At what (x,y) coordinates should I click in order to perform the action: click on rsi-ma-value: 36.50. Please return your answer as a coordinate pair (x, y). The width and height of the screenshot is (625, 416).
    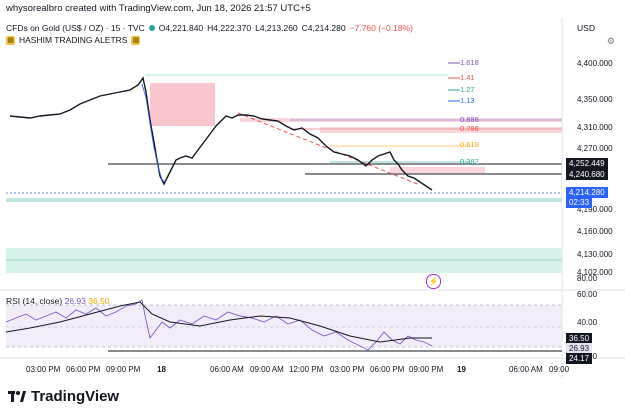
    Looking at the image, I should click on (99, 301).